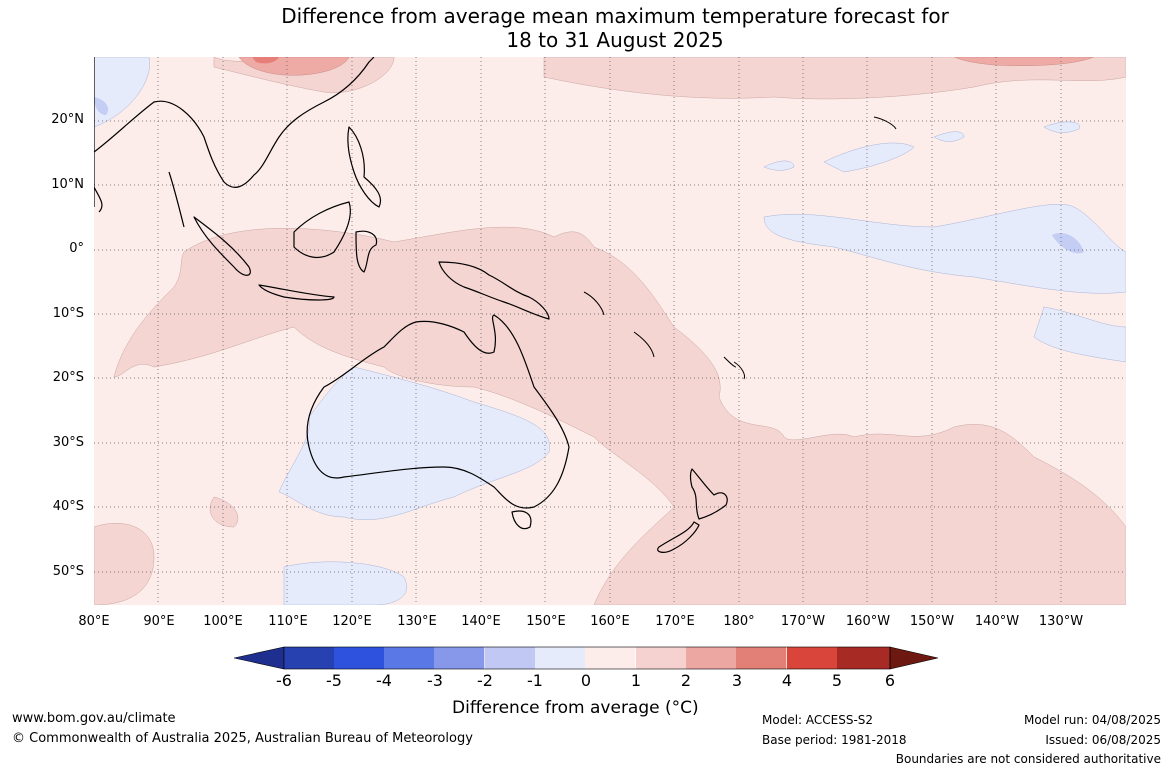 This screenshot has width=1173, height=770. Describe the element at coordinates (481, 621) in the screenshot. I see `lon-label-140e: 140°E` at that location.